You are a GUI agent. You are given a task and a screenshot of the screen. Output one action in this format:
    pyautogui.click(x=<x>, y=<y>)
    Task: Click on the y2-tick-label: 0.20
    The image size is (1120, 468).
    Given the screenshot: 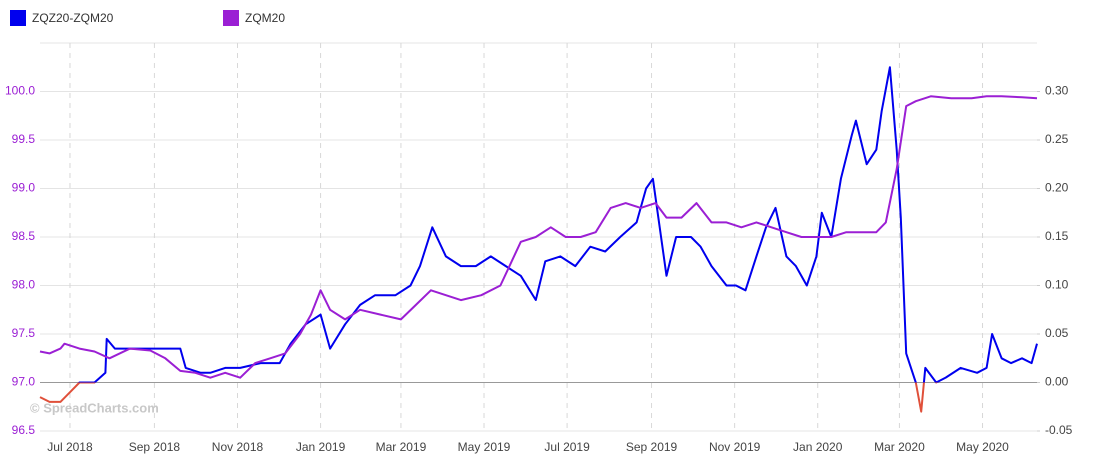 What is the action you would take?
    pyautogui.click(x=1057, y=188)
    